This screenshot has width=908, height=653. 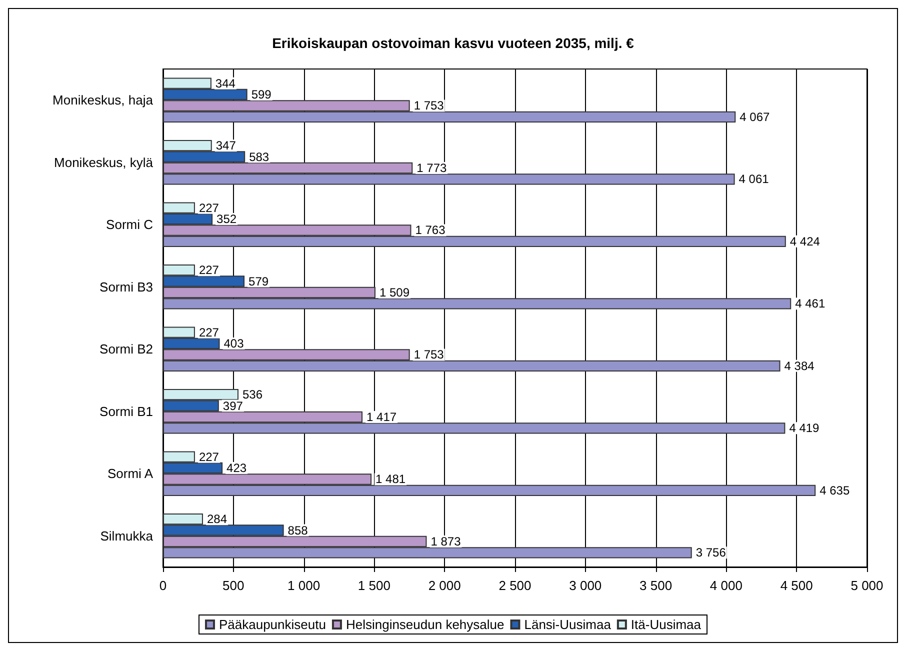 I want to click on data-label: 4 461, so click(x=810, y=303).